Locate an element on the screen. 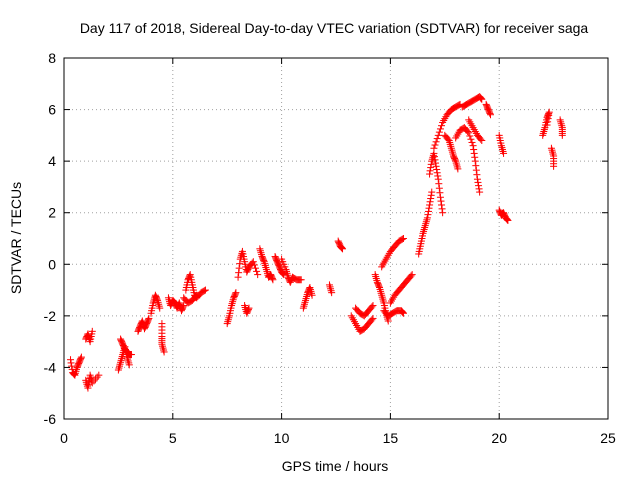  y-tick-label: 6 is located at coordinates (52, 110).